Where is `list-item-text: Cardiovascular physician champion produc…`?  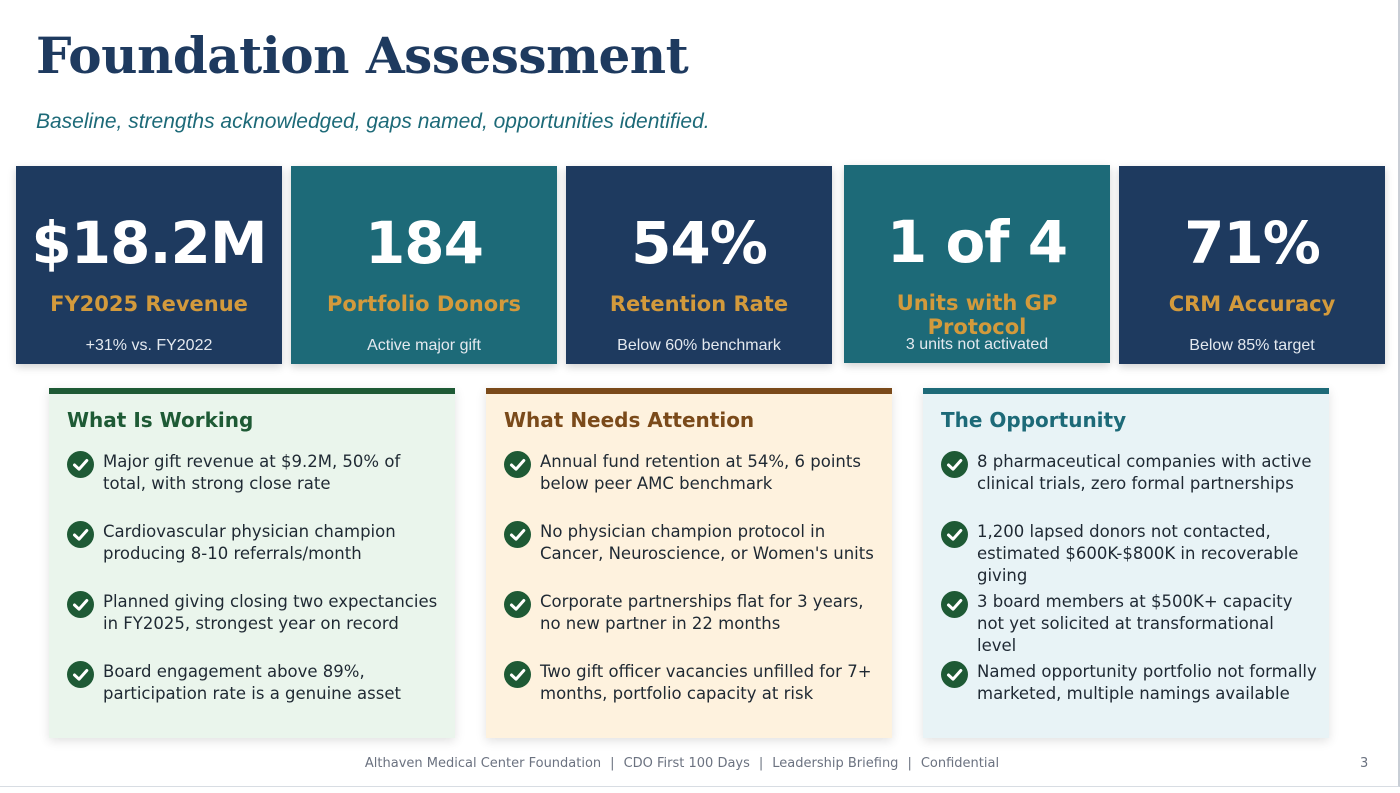 list-item-text: Cardiovascular physician champion produc… is located at coordinates (249, 542).